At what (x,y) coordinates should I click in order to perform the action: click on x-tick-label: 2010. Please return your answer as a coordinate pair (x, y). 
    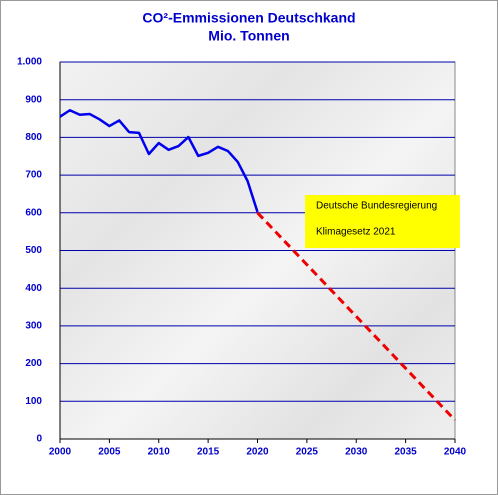
    Looking at the image, I should click on (159, 452).